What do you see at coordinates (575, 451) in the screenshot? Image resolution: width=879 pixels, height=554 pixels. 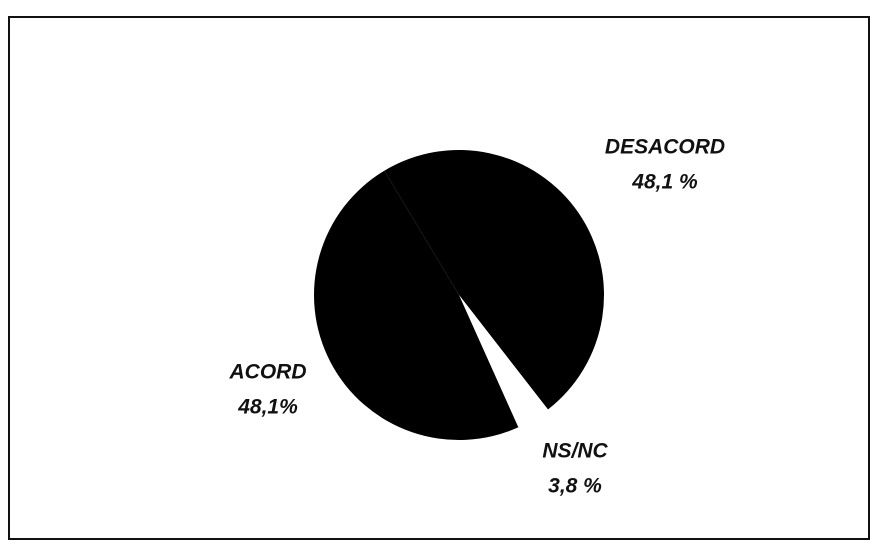 I see `slice-label: NS/NC` at bounding box center [575, 451].